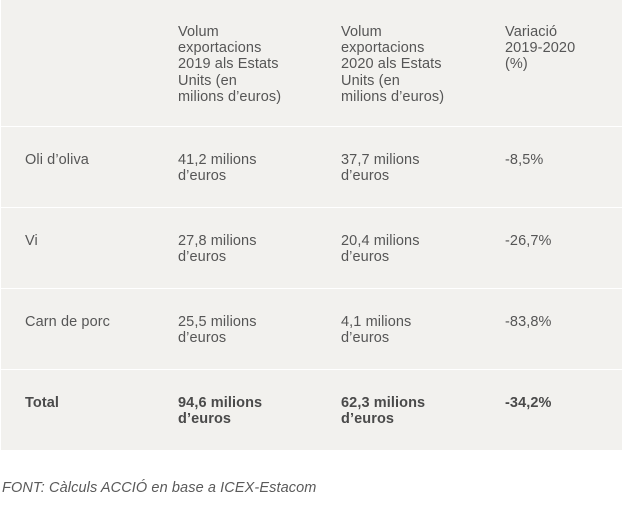  I want to click on total-label: Total, so click(42, 403).